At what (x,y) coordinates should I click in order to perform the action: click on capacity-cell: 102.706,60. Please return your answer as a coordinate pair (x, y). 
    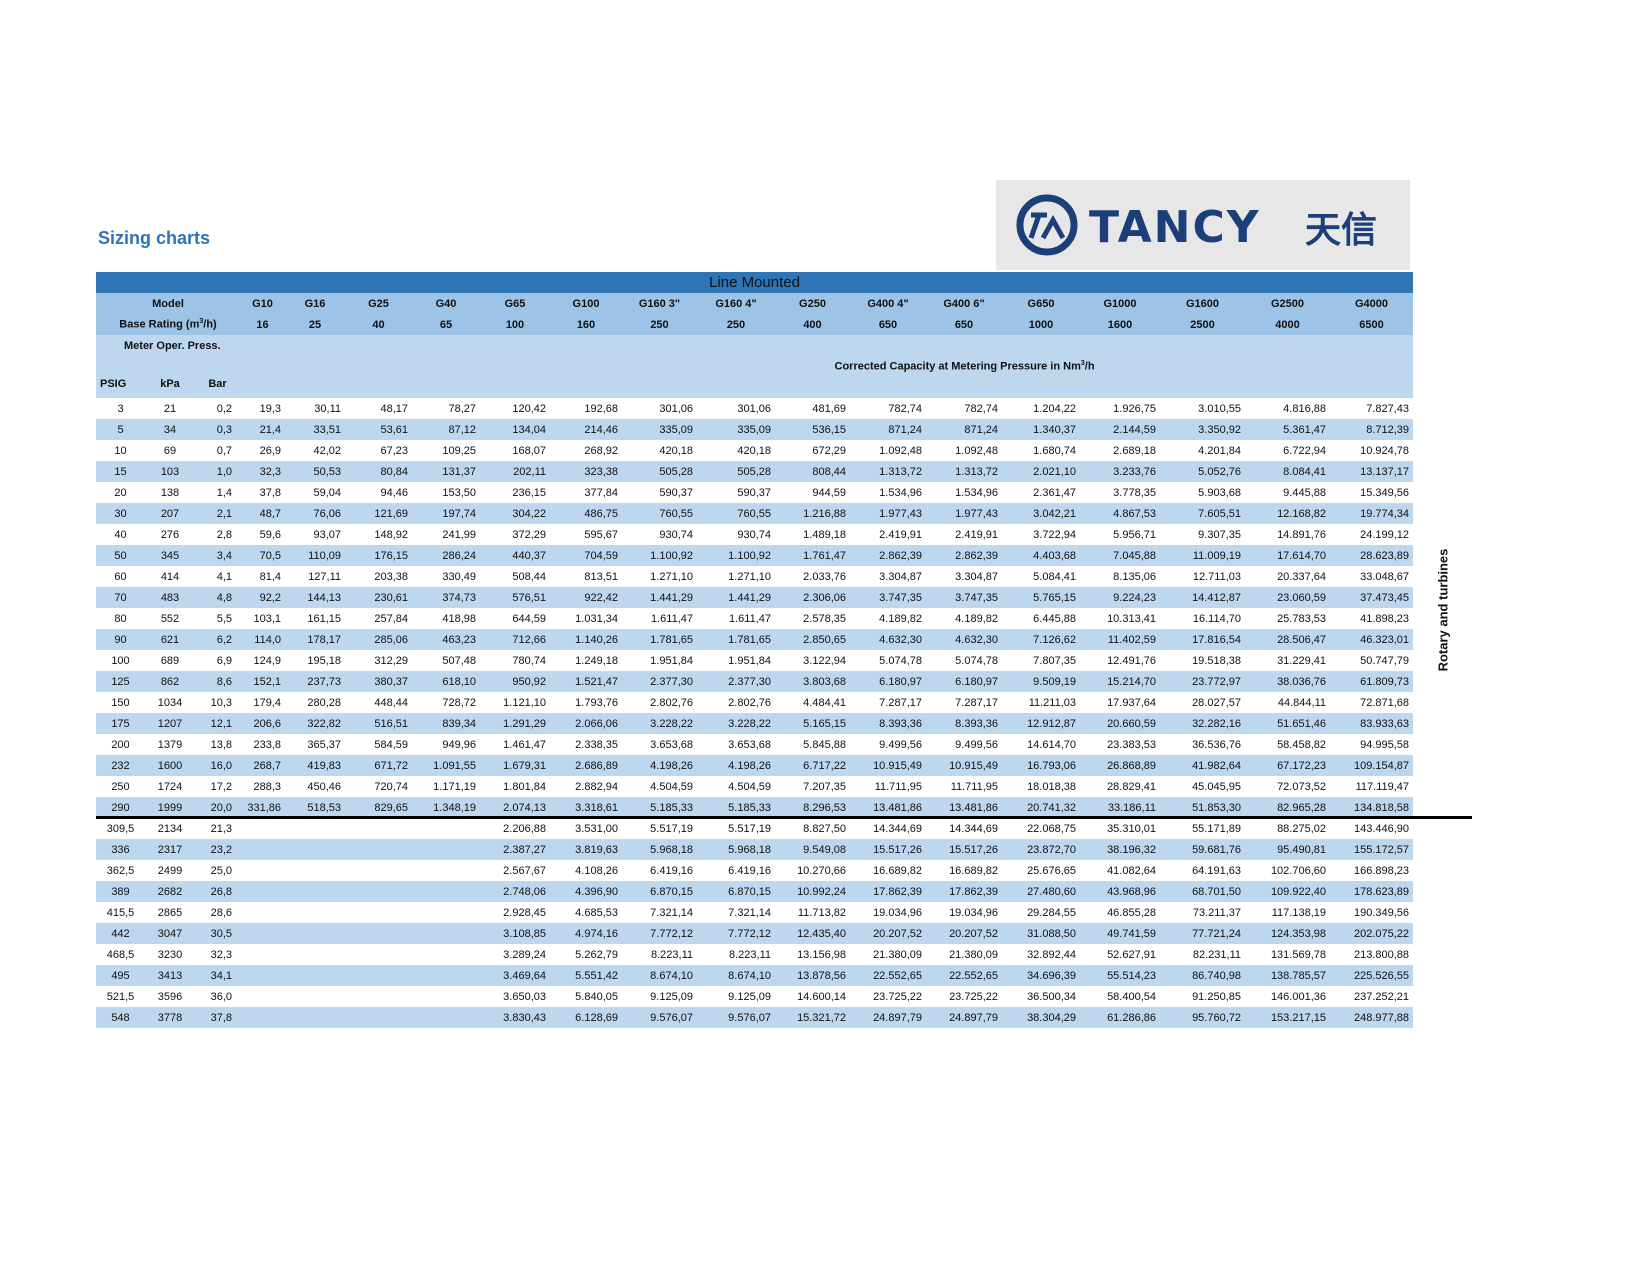
    Looking at the image, I should click on (1298, 870).